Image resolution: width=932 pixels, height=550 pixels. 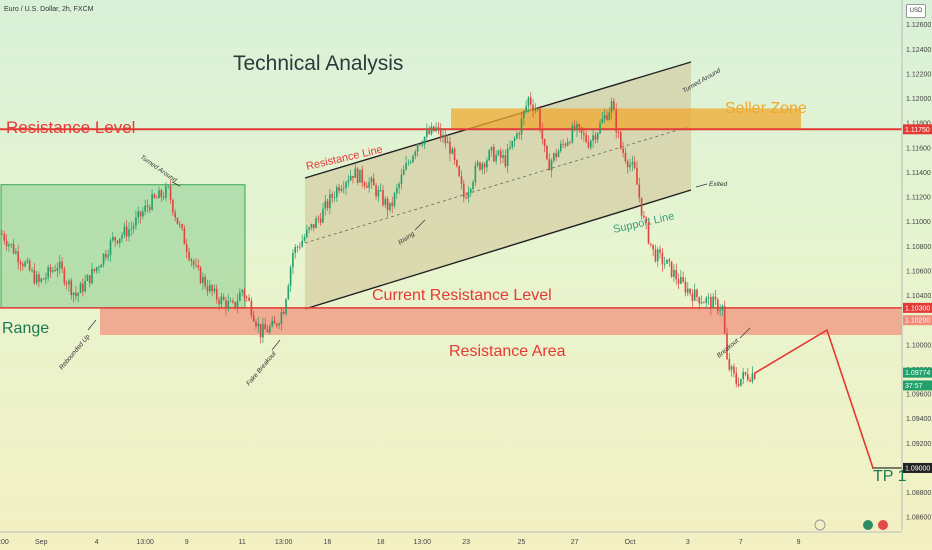 What do you see at coordinates (918, 296) in the screenshot?
I see `y-tick-label: 1.10400` at bounding box center [918, 296].